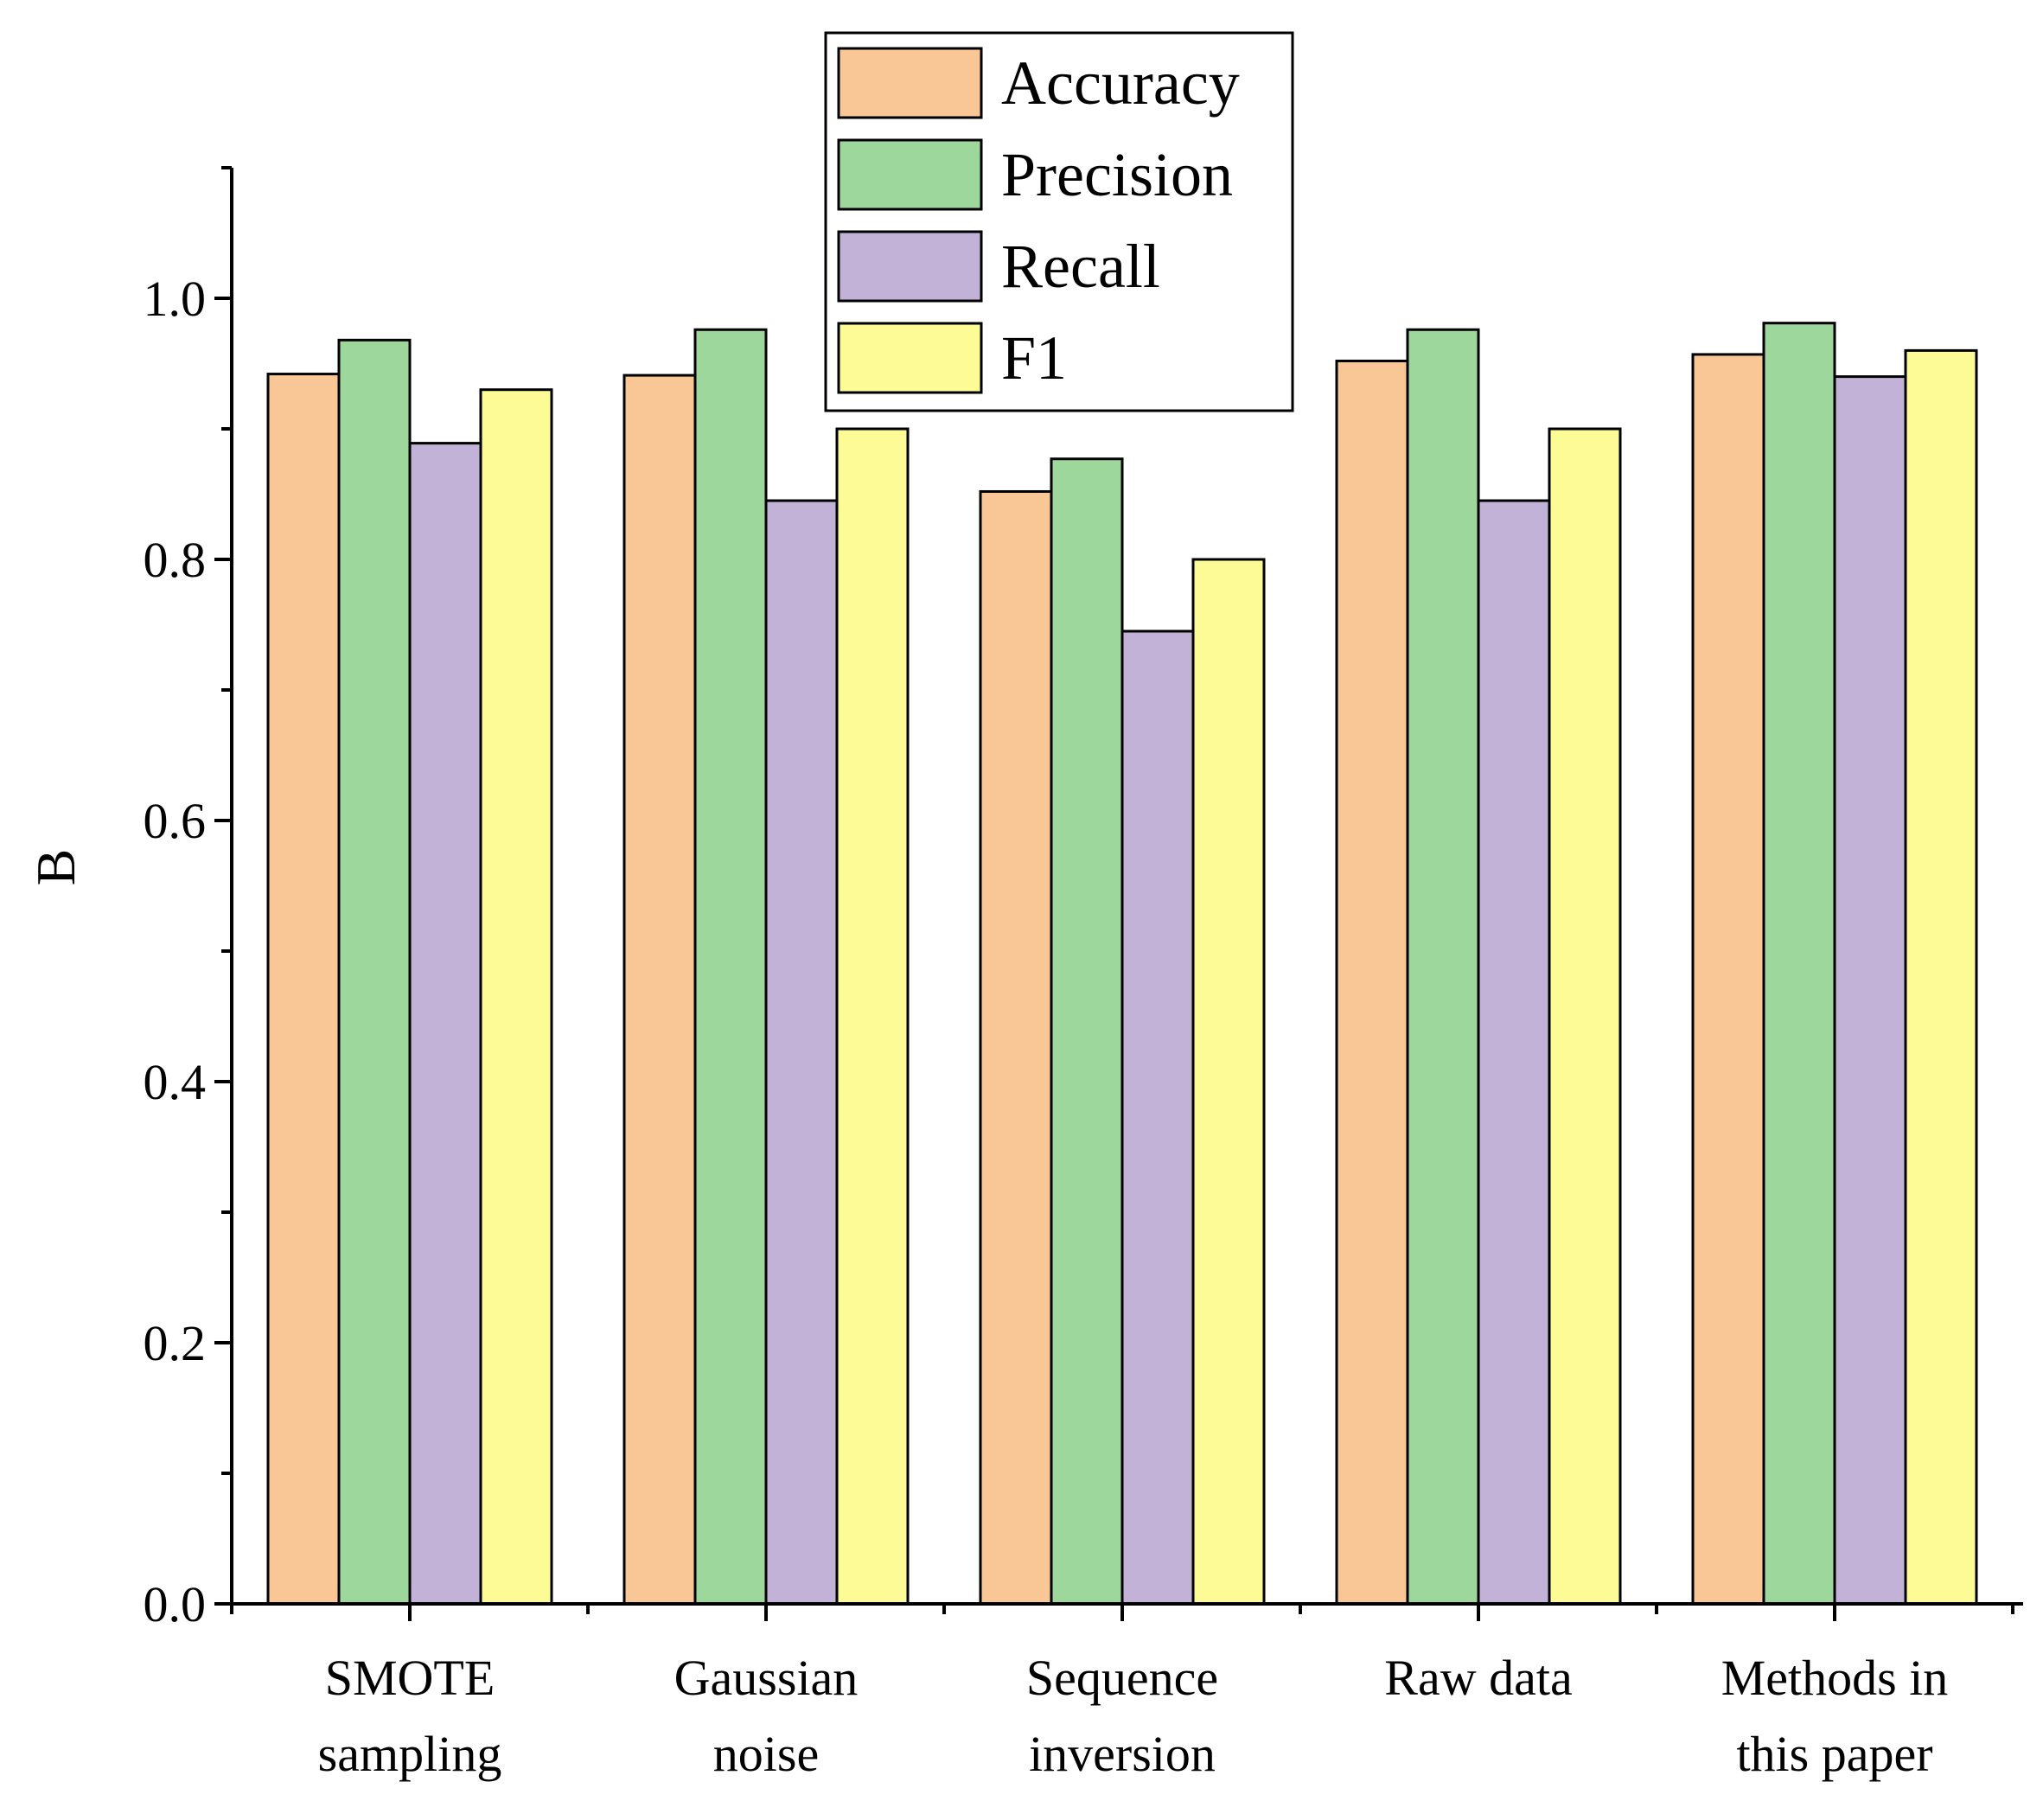 The width and height of the screenshot is (2043, 1820). What do you see at coordinates (766, 1678) in the screenshot?
I see `x-tick-label: Gaussian` at bounding box center [766, 1678].